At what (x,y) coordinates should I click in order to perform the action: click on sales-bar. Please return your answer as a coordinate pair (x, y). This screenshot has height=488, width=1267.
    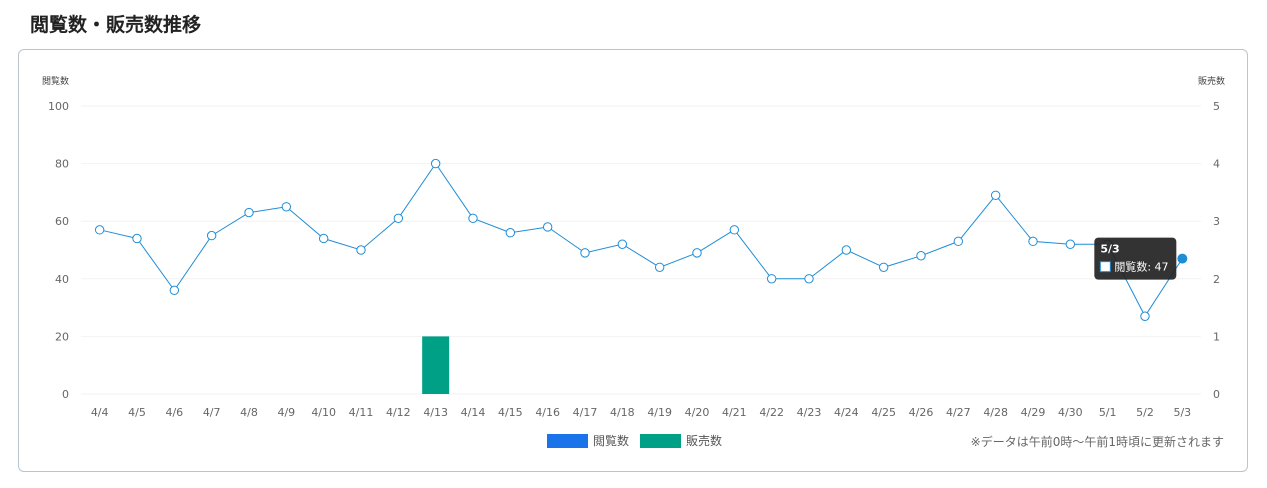
    Looking at the image, I should click on (436, 365).